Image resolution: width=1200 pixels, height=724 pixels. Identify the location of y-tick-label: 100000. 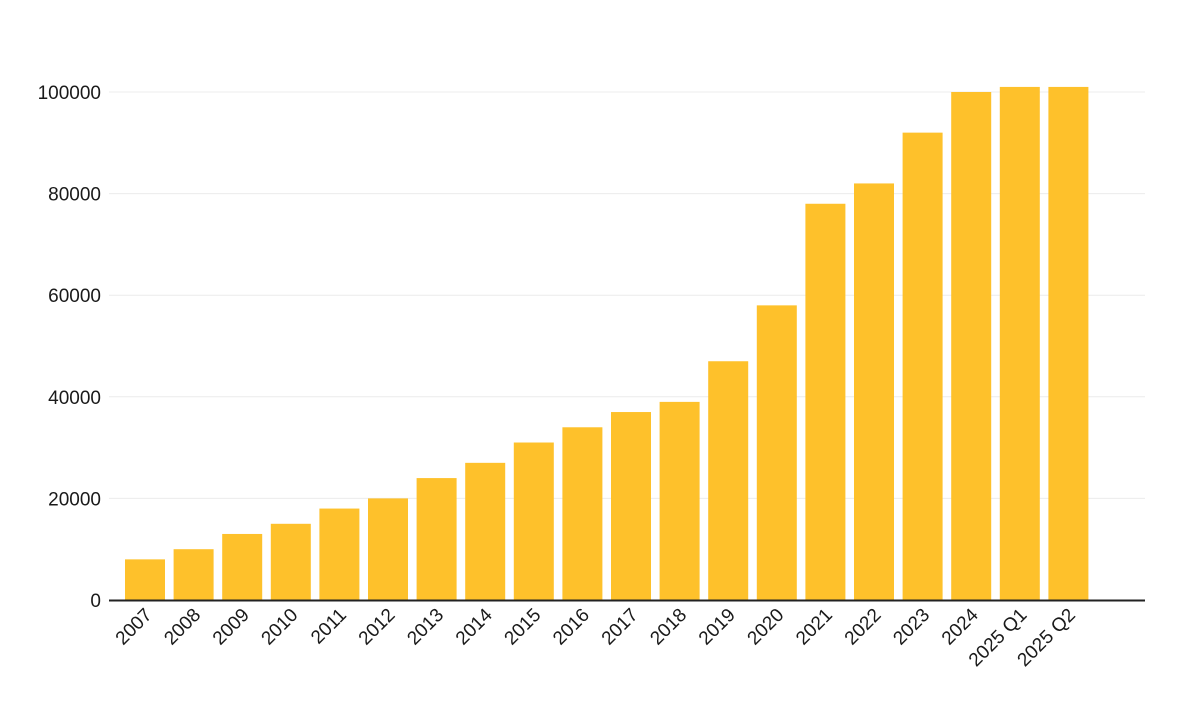
(69, 93).